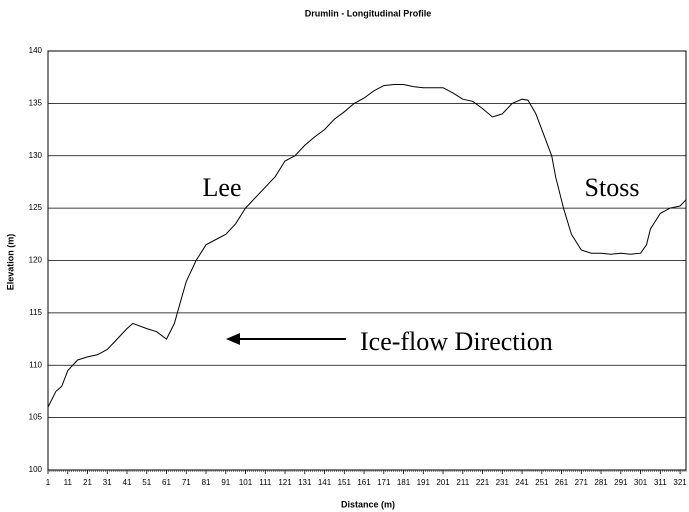  Describe the element at coordinates (225, 482) in the screenshot. I see `x-tick-label: 91` at that location.